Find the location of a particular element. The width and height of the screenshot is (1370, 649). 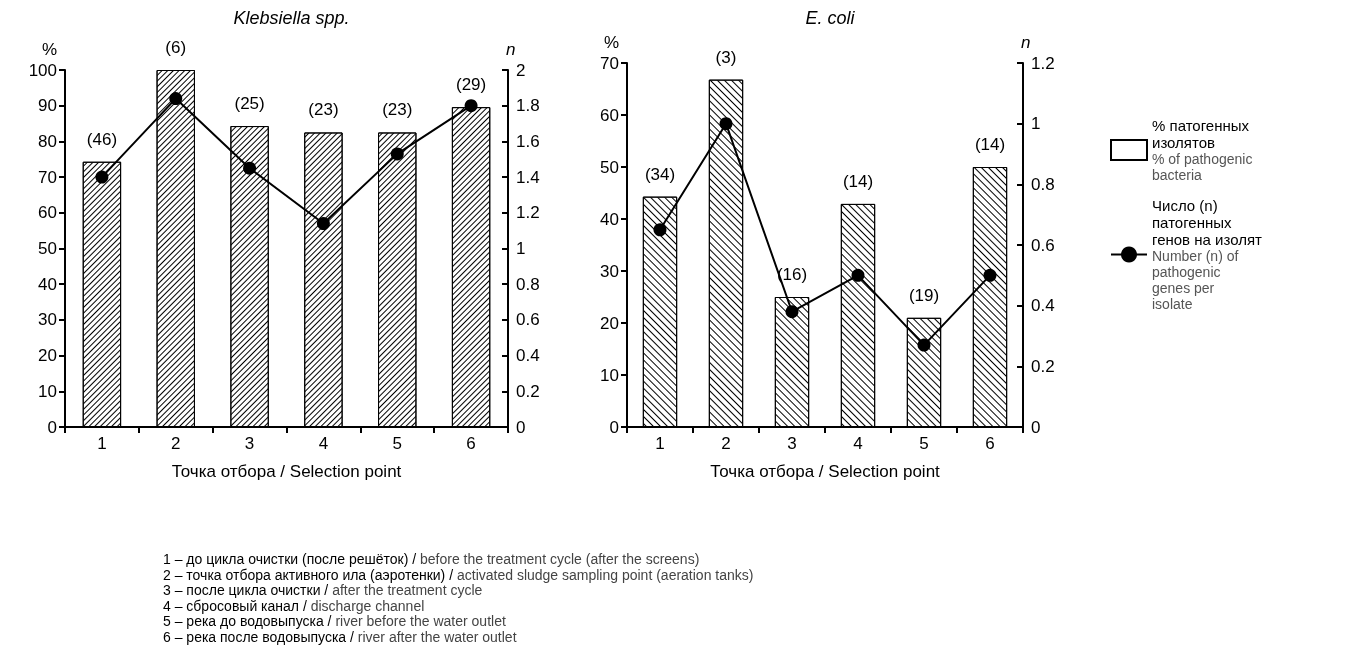

annotation: (19) is located at coordinates (924, 295).